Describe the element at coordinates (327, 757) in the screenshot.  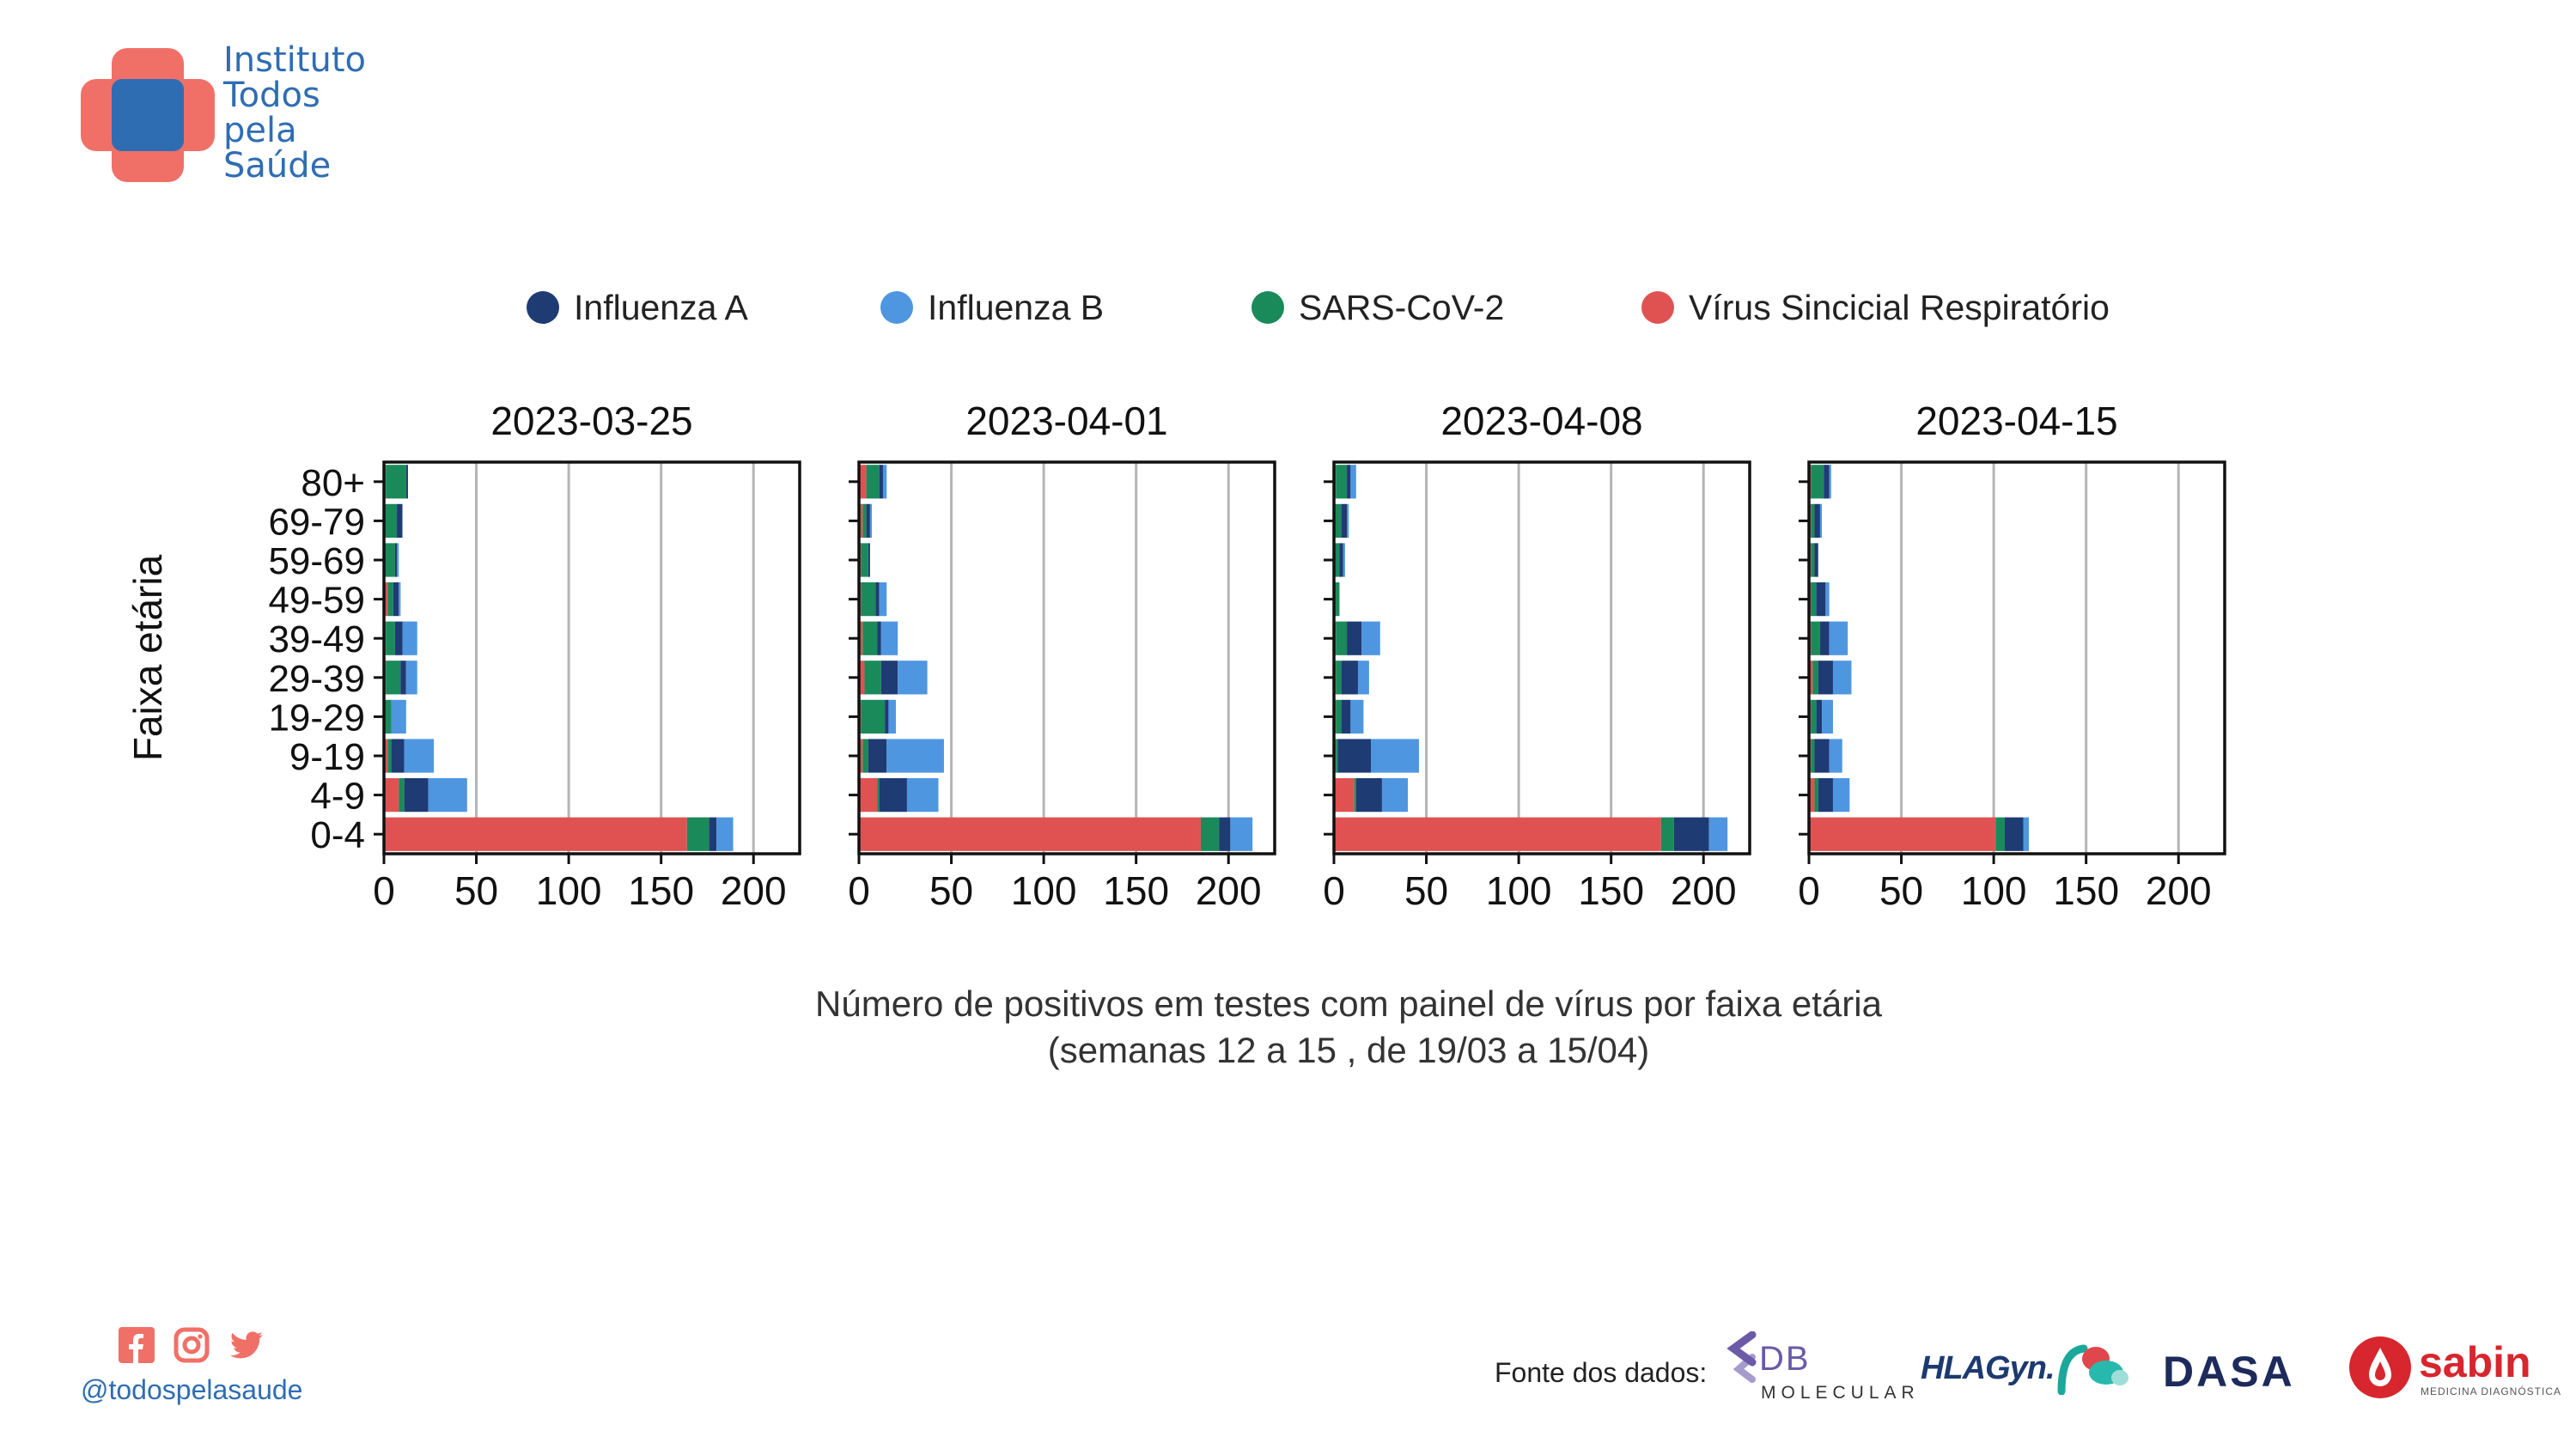
I see `y-tick-label: 9-19` at that location.